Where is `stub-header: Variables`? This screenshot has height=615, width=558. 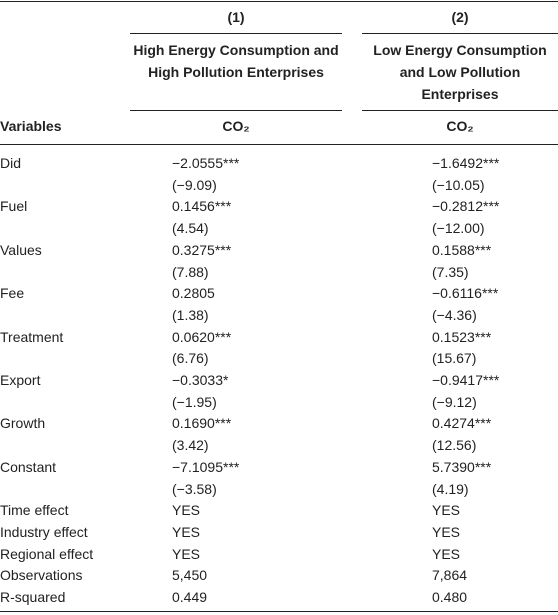
stub-header: Variables is located at coordinates (31, 126).